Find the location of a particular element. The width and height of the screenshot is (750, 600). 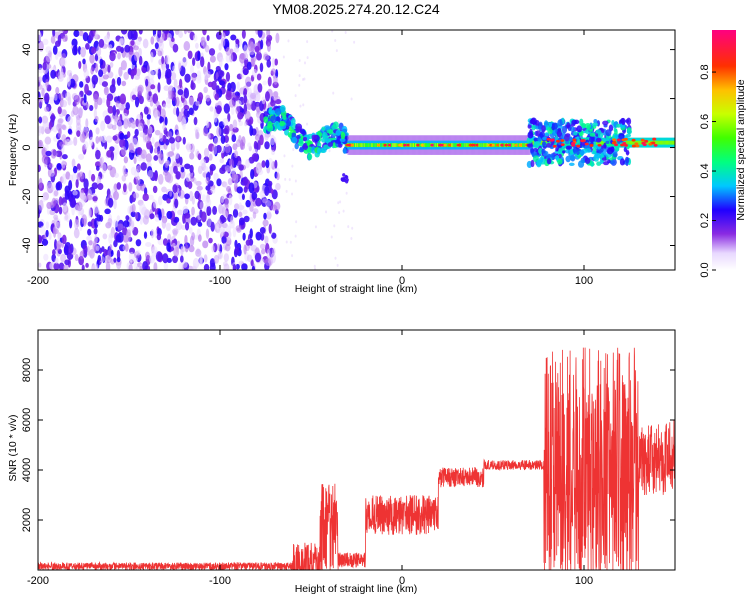

snr-y-tick-label: 6000 is located at coordinates (27, 420).